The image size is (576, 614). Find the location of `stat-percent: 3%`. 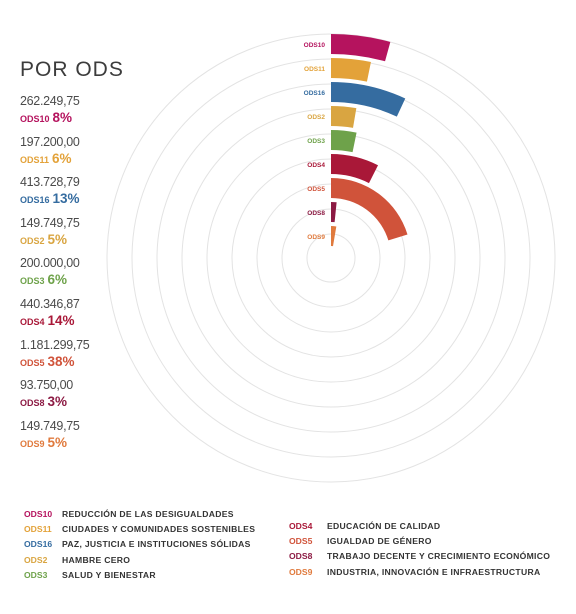

stat-percent: 3% is located at coordinates (57, 402).